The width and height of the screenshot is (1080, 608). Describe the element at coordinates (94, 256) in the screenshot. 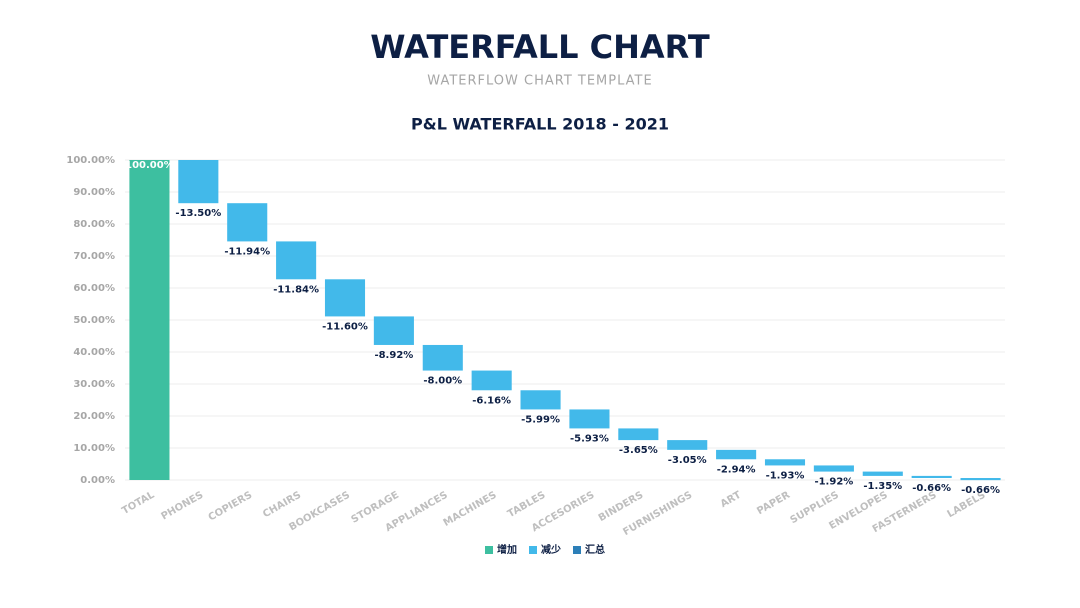

I see `y-tick-label: 70.00%` at that location.